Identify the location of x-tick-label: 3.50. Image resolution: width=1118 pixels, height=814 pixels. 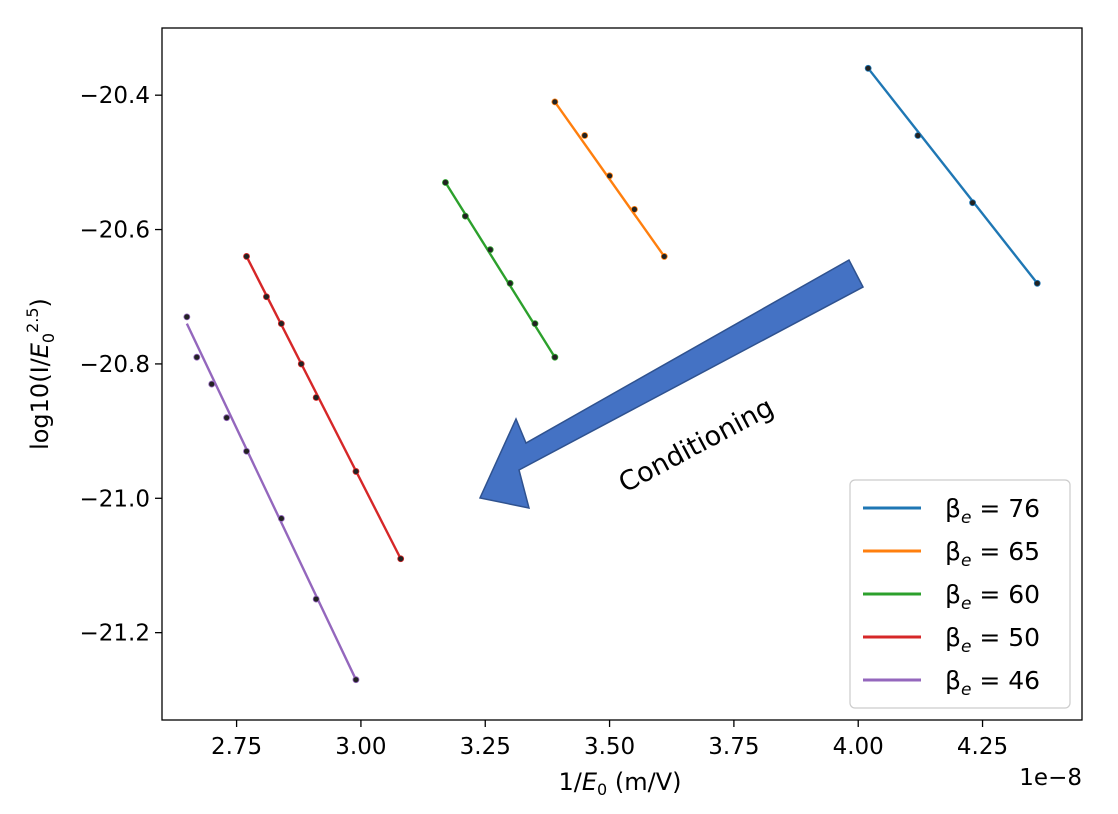
(609, 747).